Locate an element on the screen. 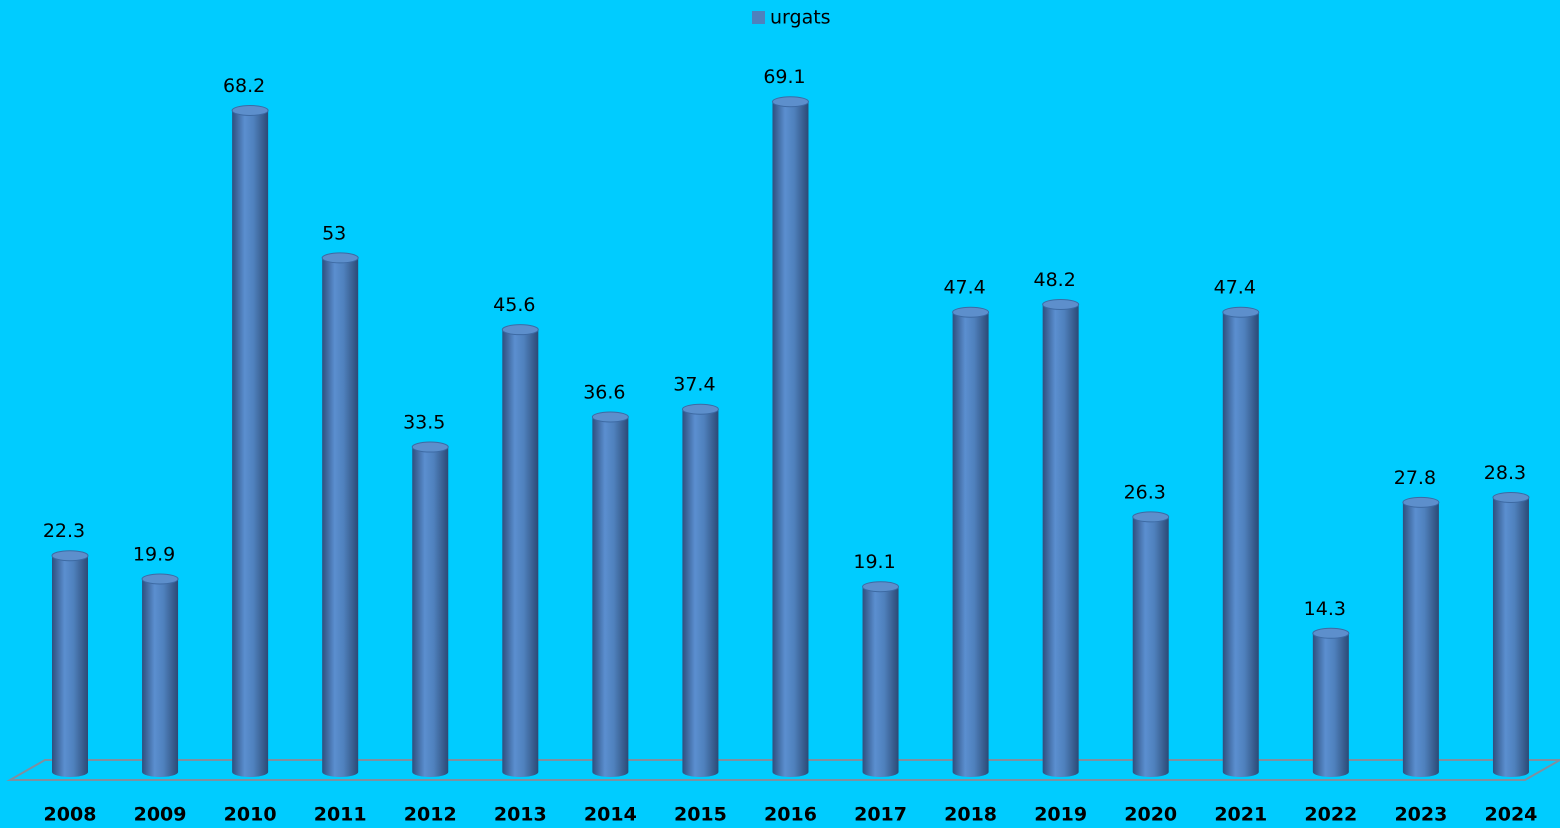  data-label: 53 is located at coordinates (334, 233).